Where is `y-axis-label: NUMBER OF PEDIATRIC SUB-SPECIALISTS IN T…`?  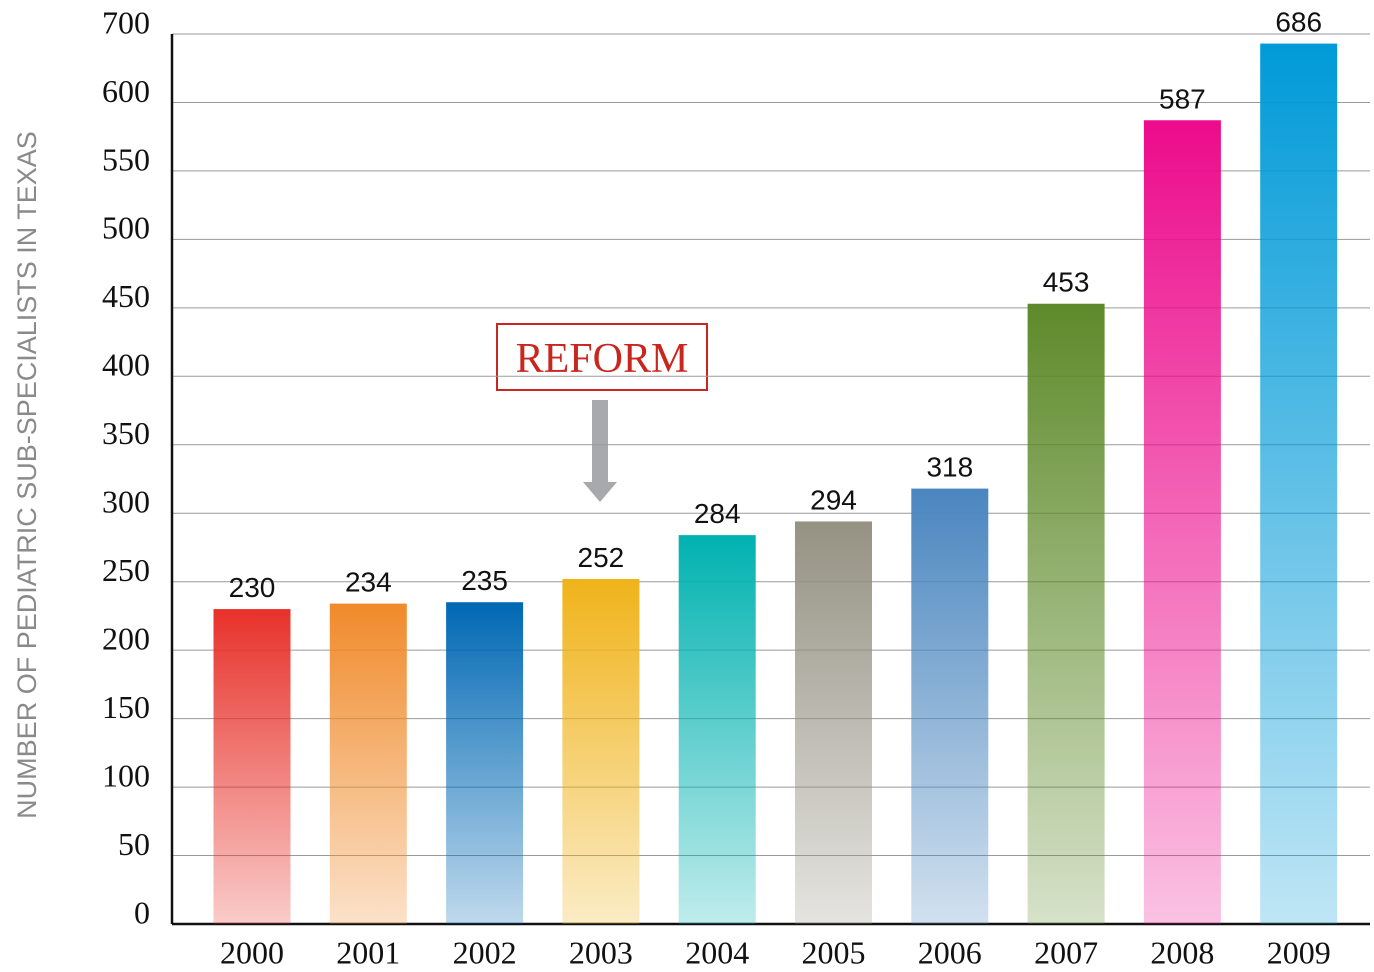 y-axis-label: NUMBER OF PEDIATRIC SUB-SPECIALISTS IN T… is located at coordinates (27, 475).